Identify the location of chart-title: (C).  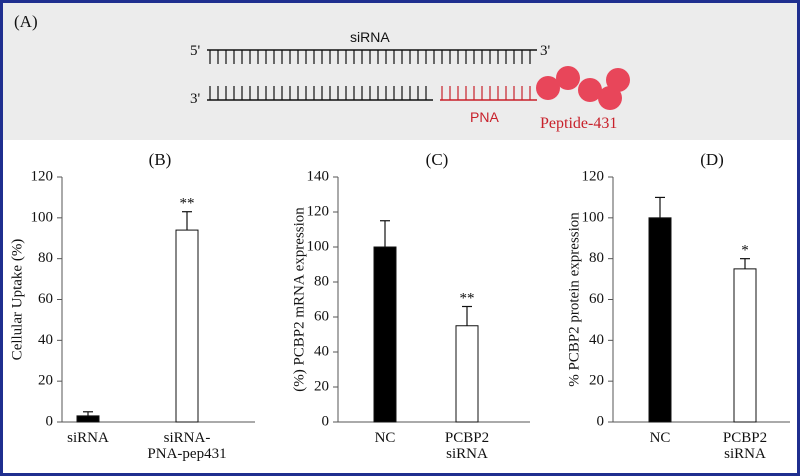
(437, 159).